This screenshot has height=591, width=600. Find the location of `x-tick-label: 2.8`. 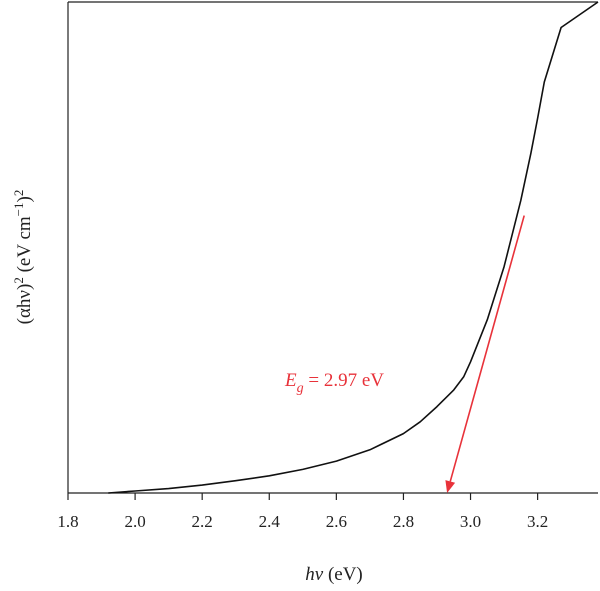

x-tick-label: 2.8 is located at coordinates (403, 521).